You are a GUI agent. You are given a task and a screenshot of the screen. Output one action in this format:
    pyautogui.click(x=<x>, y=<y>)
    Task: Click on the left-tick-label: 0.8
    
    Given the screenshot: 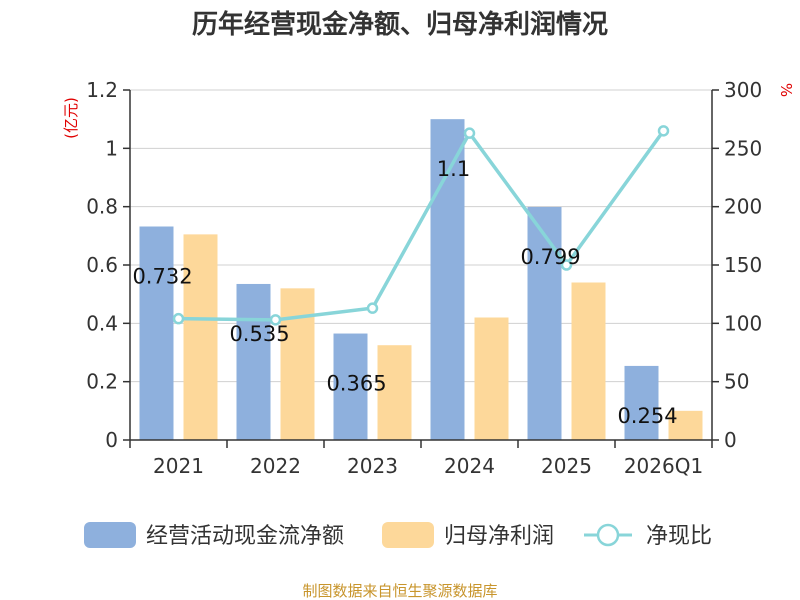 What is the action you would take?
    pyautogui.click(x=102, y=207)
    